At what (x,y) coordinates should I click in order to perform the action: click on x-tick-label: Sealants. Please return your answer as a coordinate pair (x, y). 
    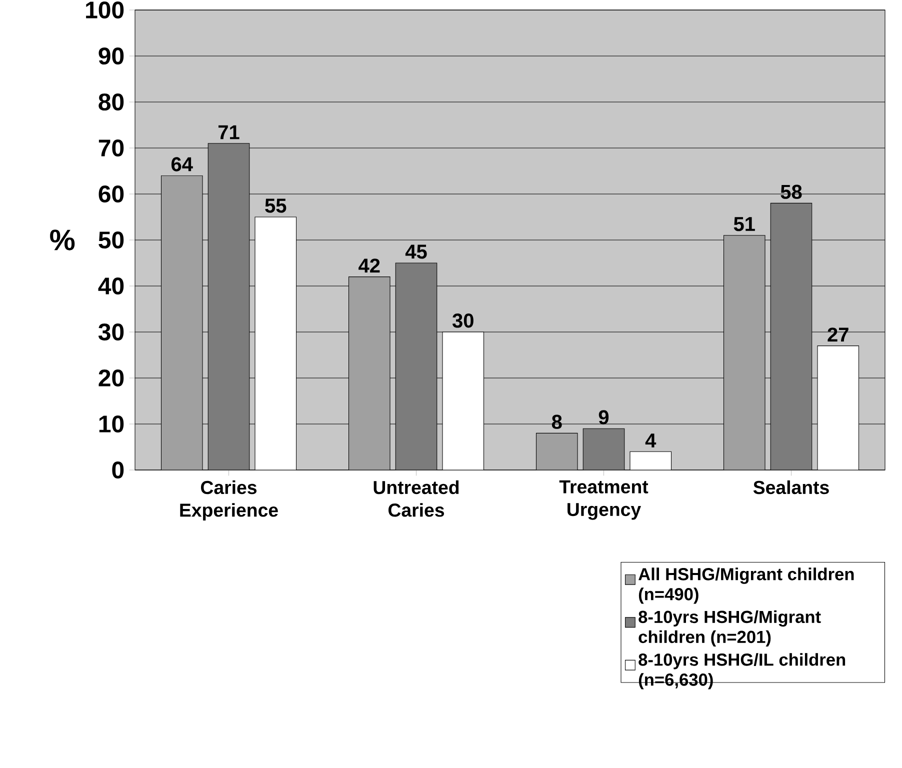
    Looking at the image, I should click on (791, 487).